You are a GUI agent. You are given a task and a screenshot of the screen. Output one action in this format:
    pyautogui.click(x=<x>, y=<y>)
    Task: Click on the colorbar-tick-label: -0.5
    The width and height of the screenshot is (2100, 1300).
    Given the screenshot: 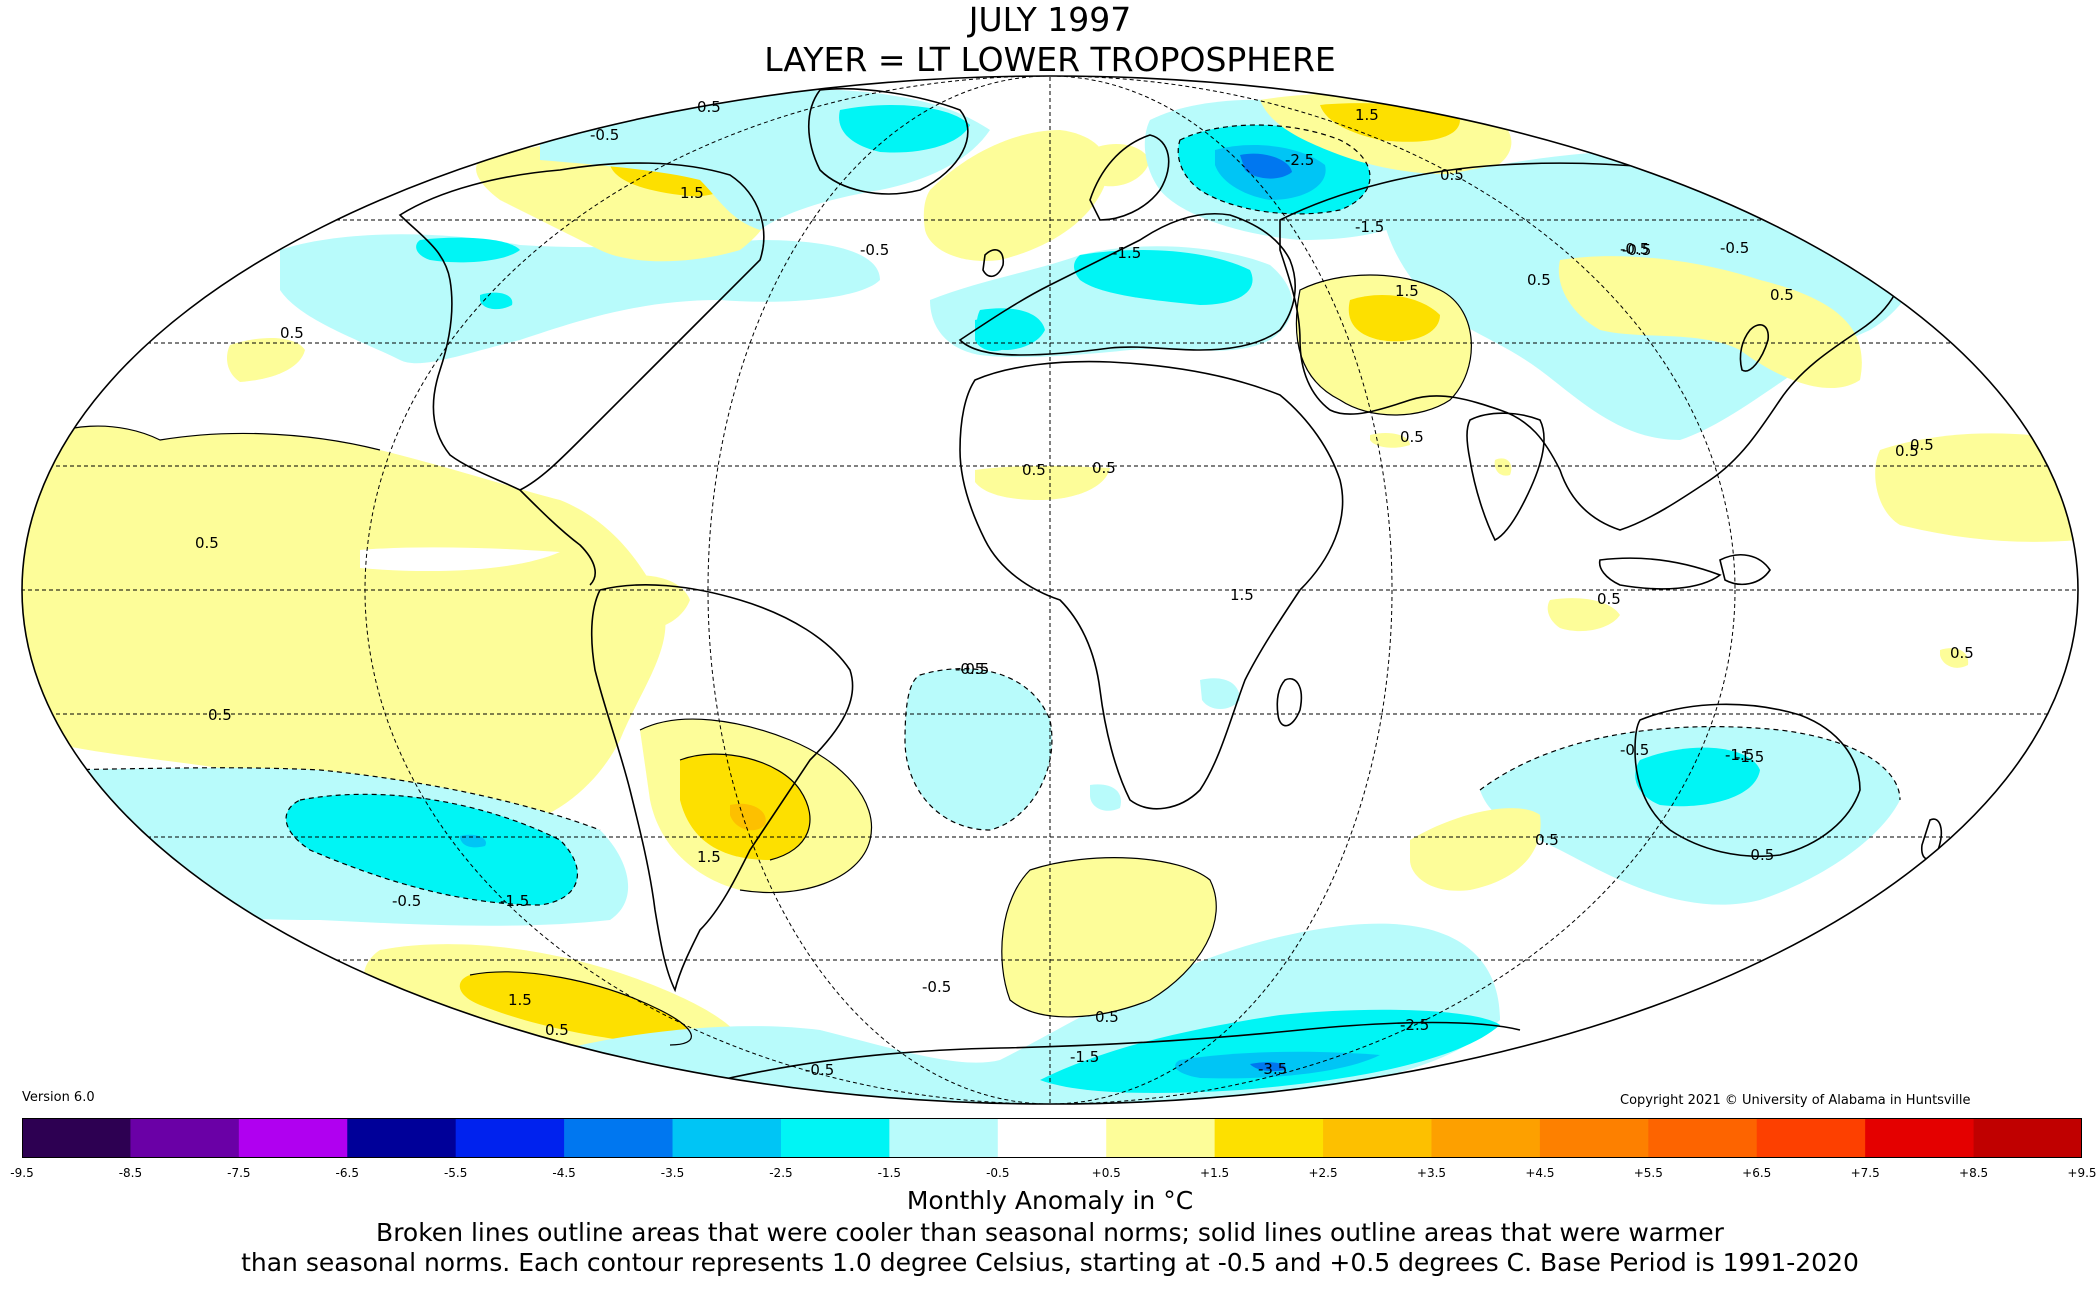 What is the action you would take?
    pyautogui.click(x=998, y=1173)
    